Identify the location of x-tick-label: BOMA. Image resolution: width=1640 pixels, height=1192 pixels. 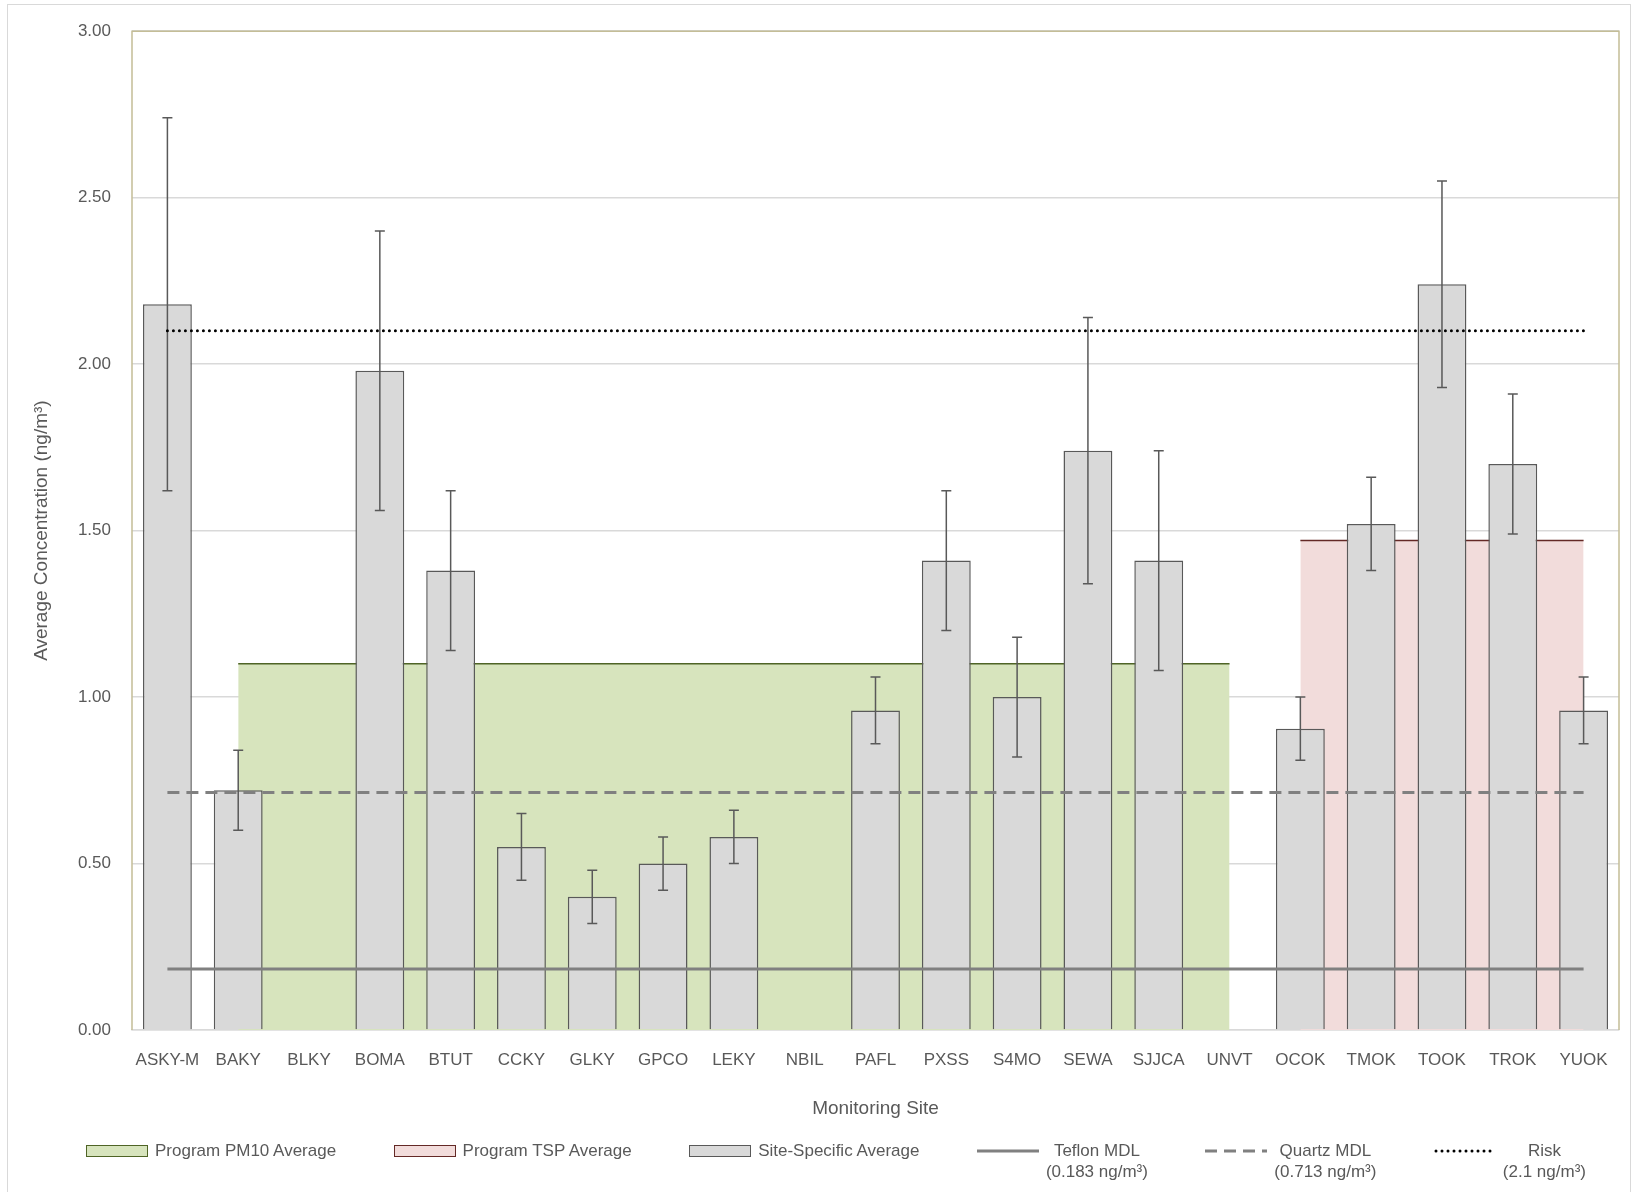
(380, 1059).